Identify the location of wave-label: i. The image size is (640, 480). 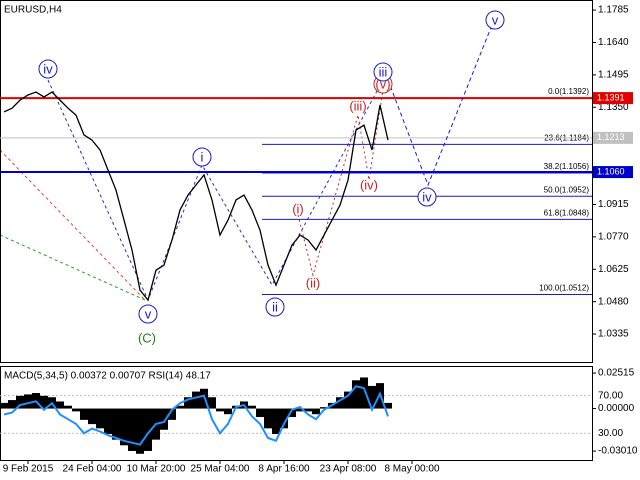
(202, 156).